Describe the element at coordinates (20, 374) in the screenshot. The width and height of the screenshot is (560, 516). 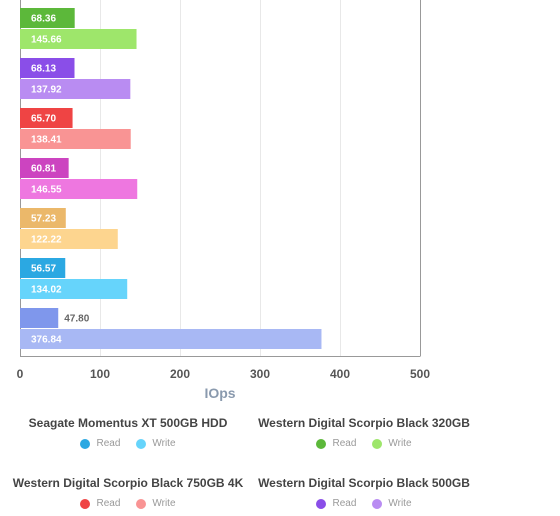
I see `x-tick-label: 0` at that location.